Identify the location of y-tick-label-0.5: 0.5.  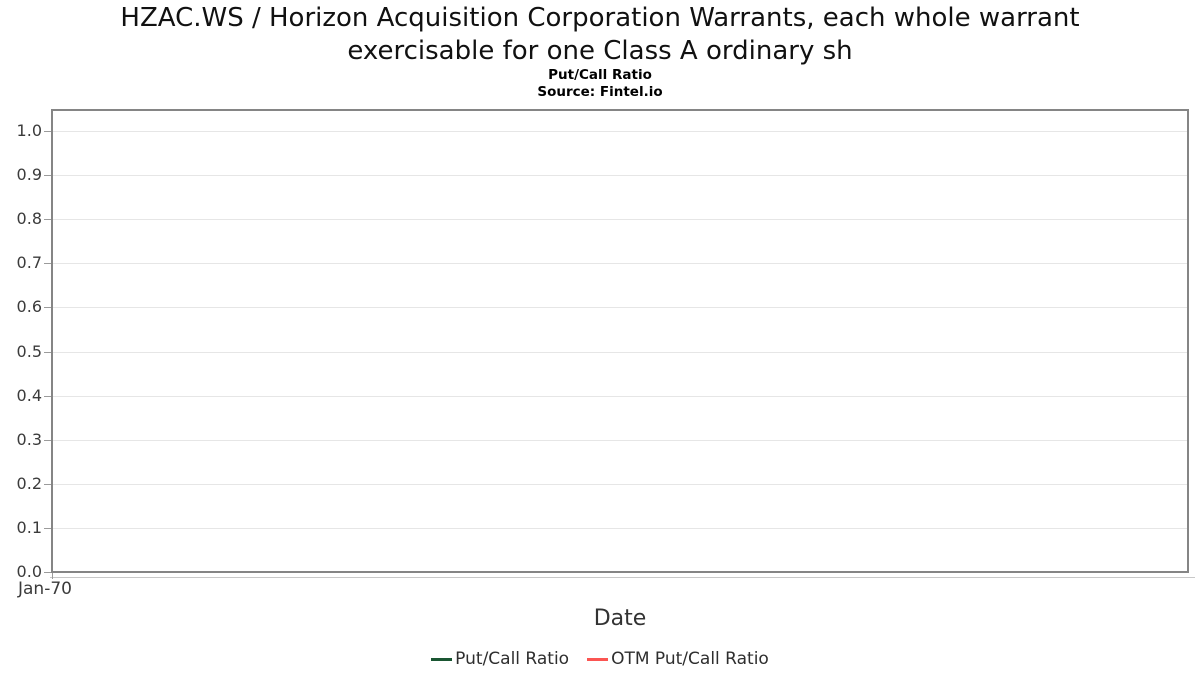
(29, 351).